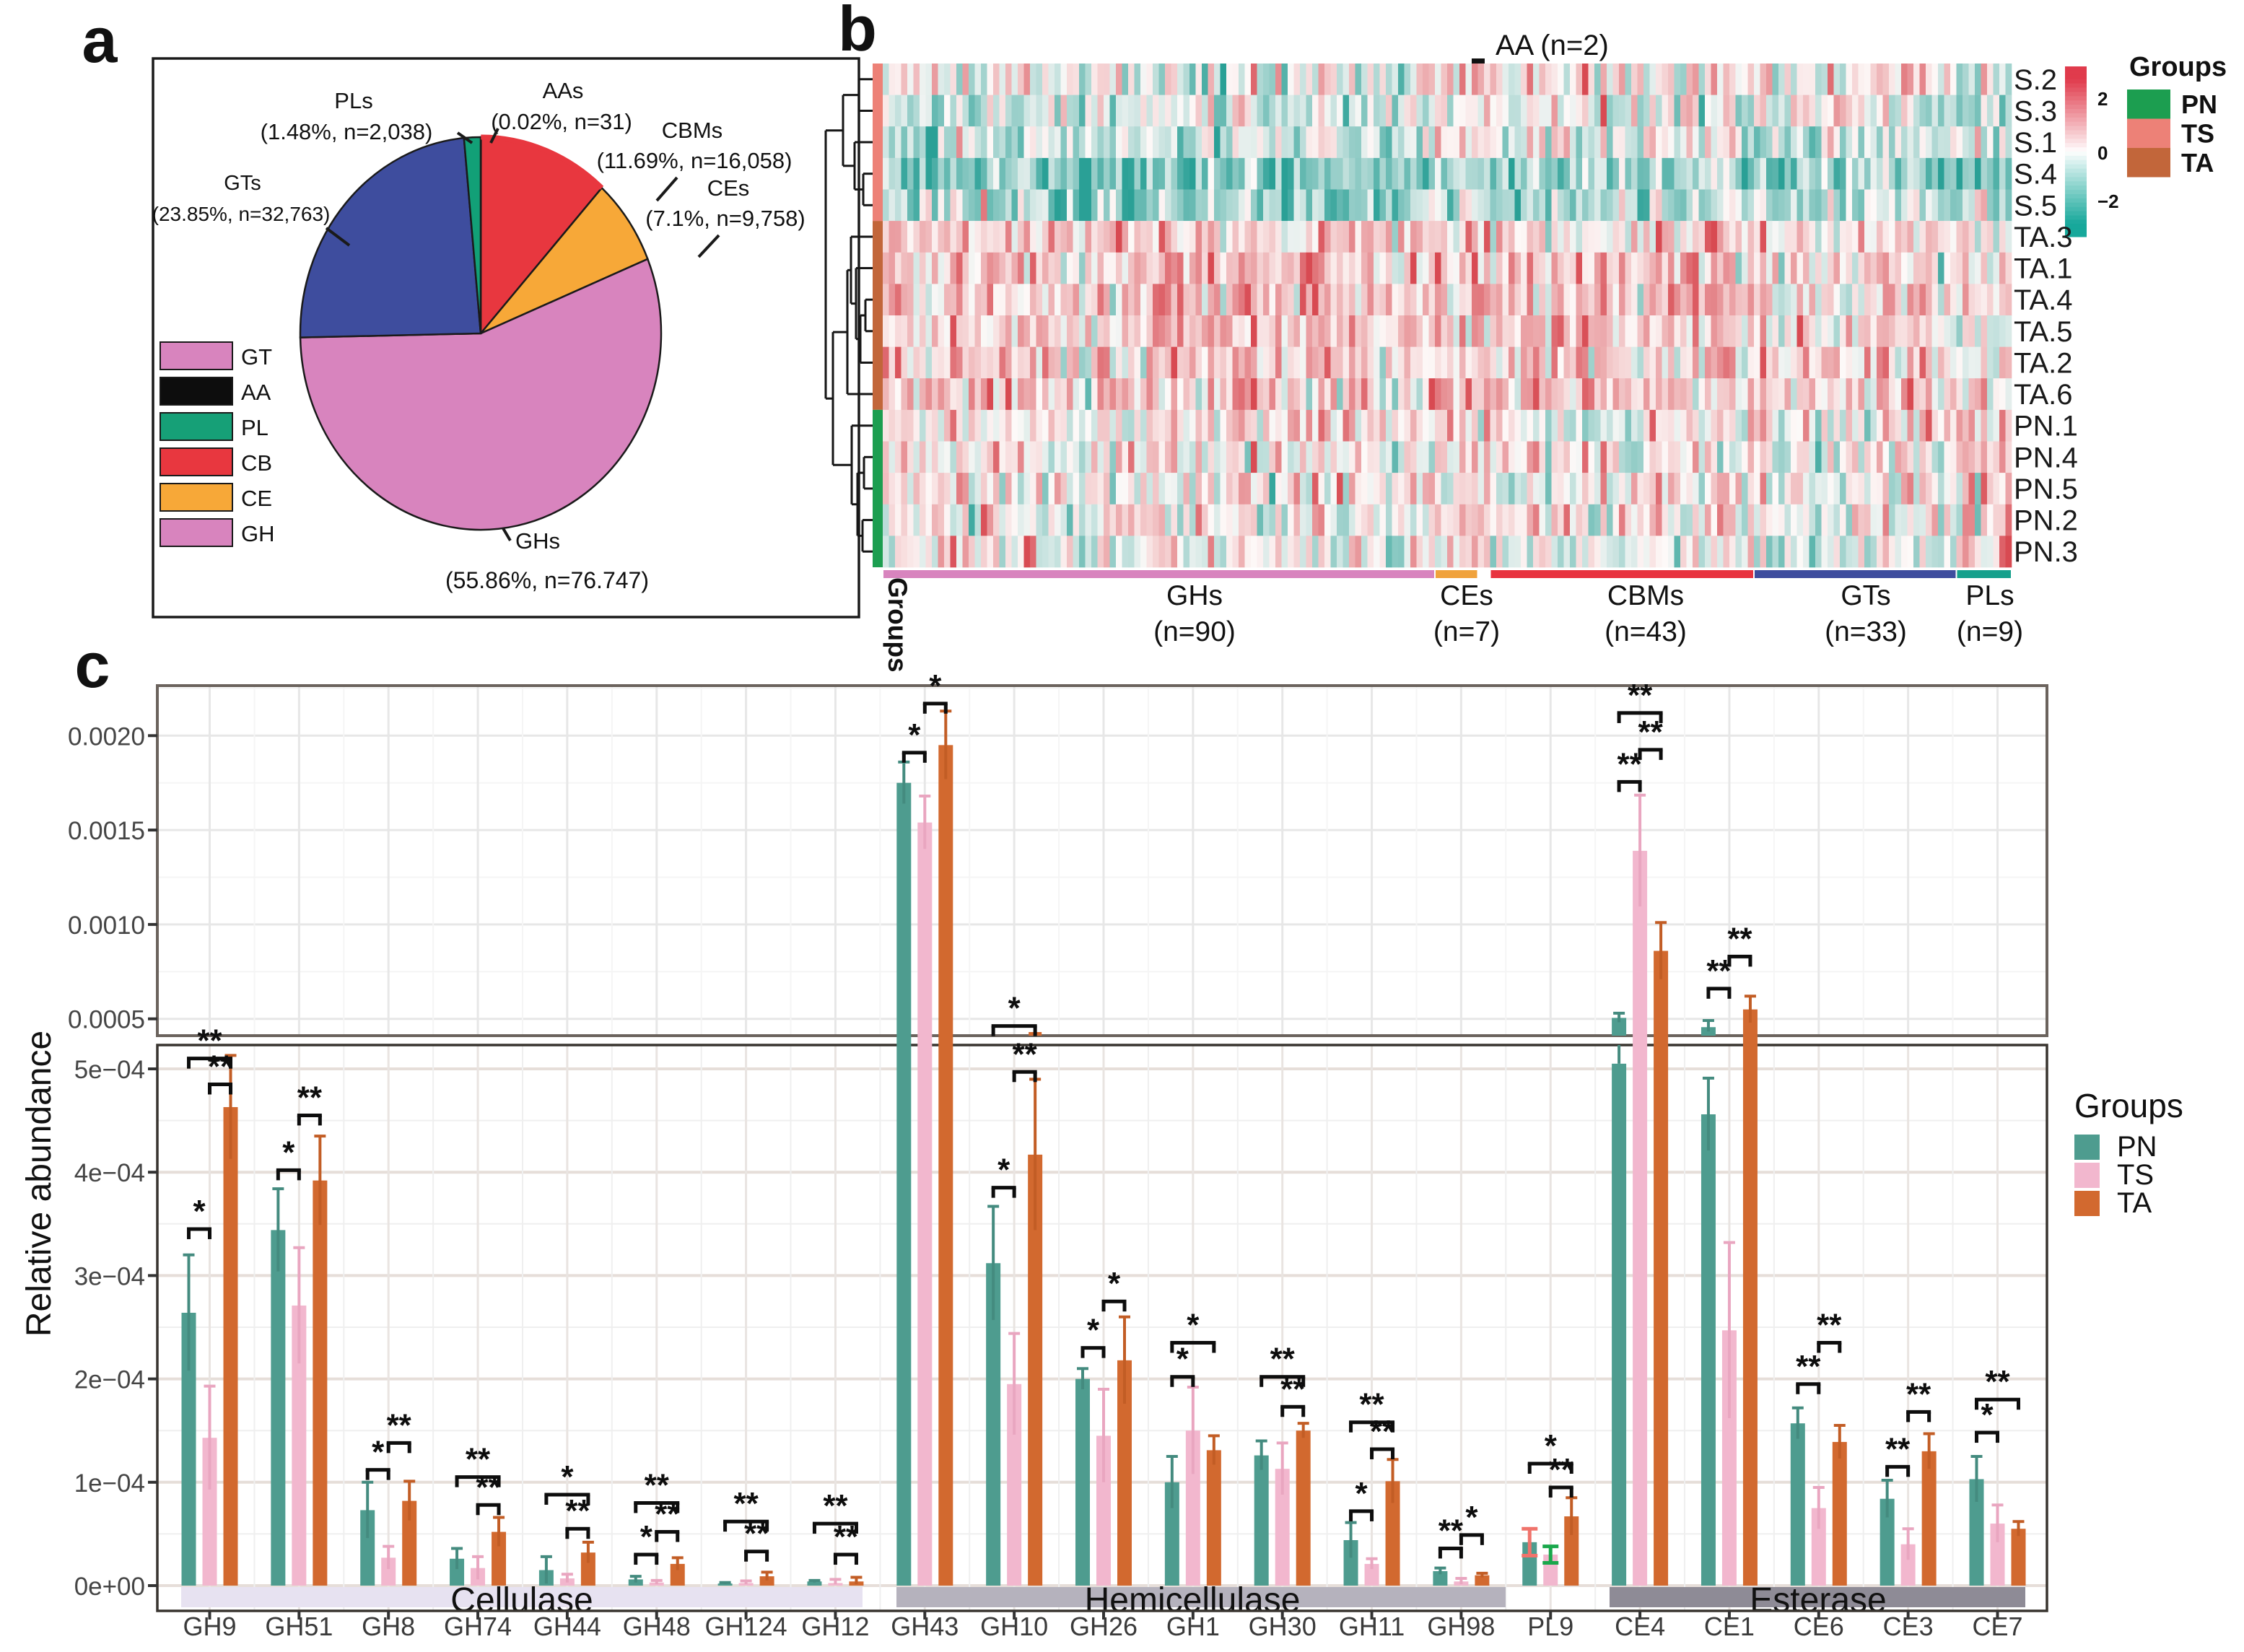  What do you see at coordinates (109, 1380) in the screenshot?
I see `svg-text: 2e−04` at bounding box center [109, 1380].